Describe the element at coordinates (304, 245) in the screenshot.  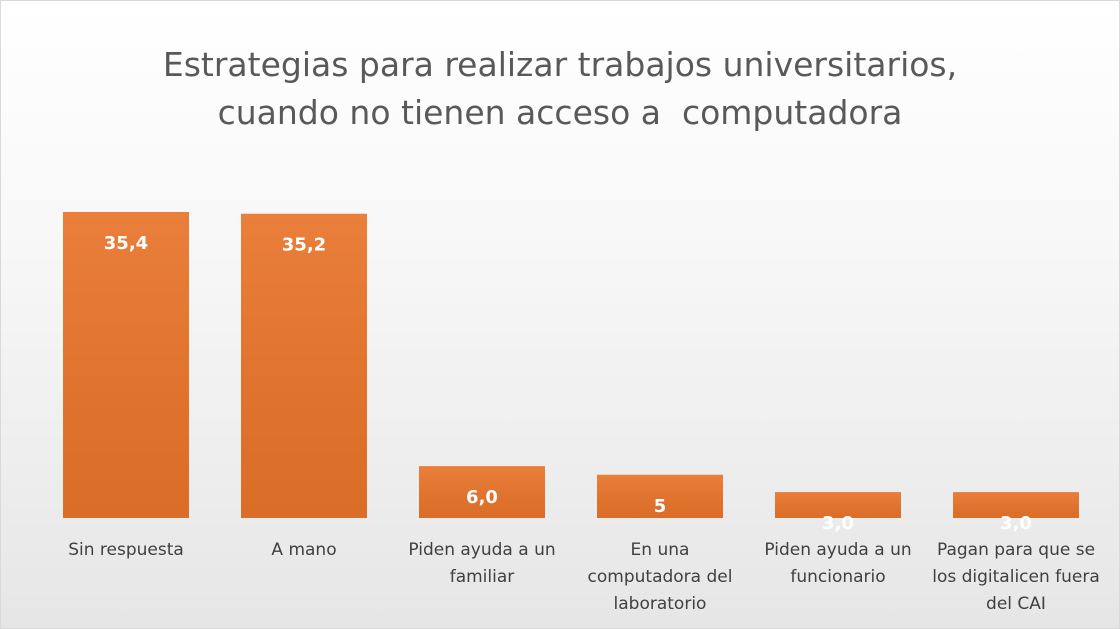
I see `value-label: 35,2` at that location.